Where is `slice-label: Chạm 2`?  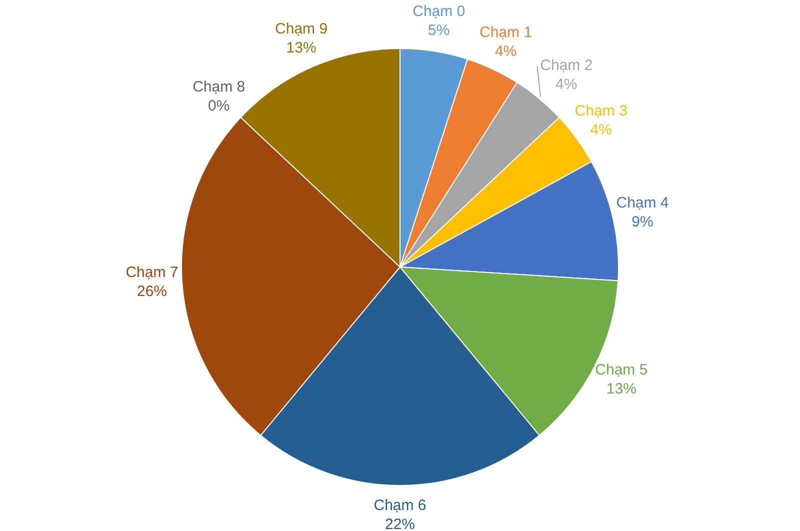
slice-label: Chạm 2 is located at coordinates (566, 65).